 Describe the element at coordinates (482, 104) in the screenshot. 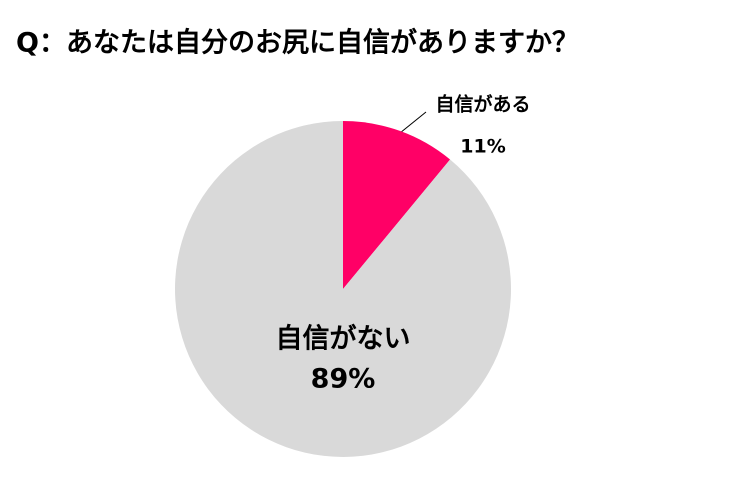

I see `slice-label: 自信がある` at that location.